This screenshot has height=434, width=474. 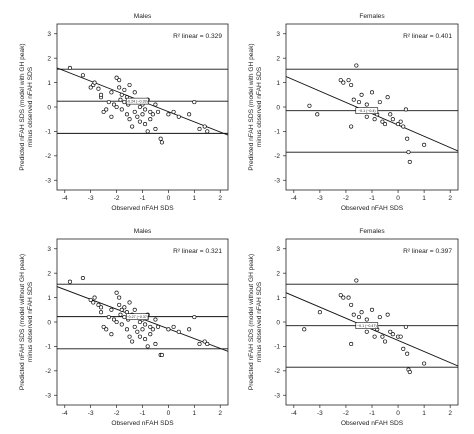 I want to click on panel-title: Males, so click(x=143, y=16).